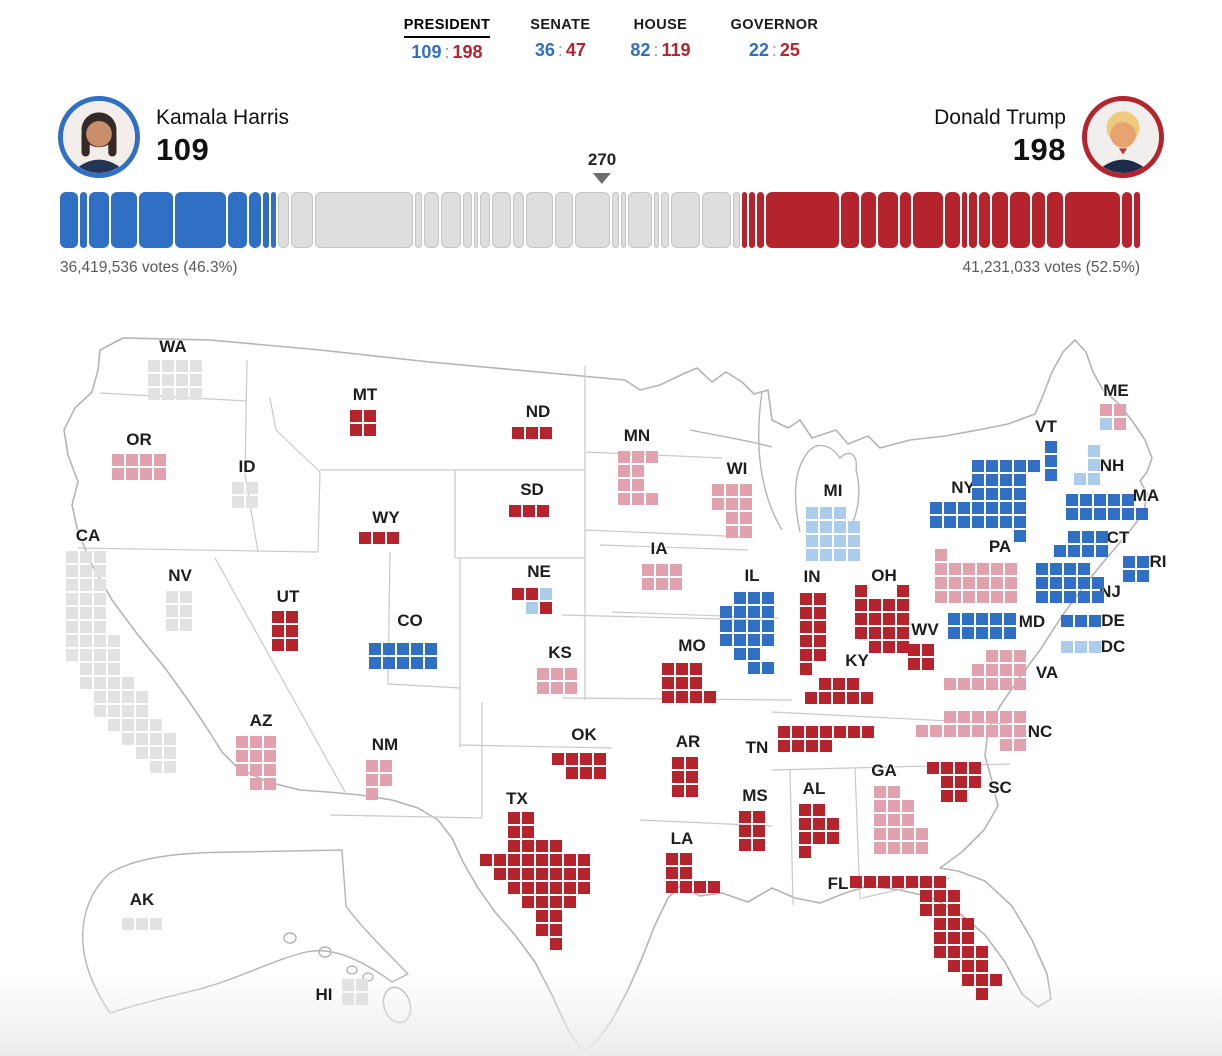  Describe the element at coordinates (447, 39) in the screenshot. I see `tab-president: PRESIDENT 109:198` at that location.